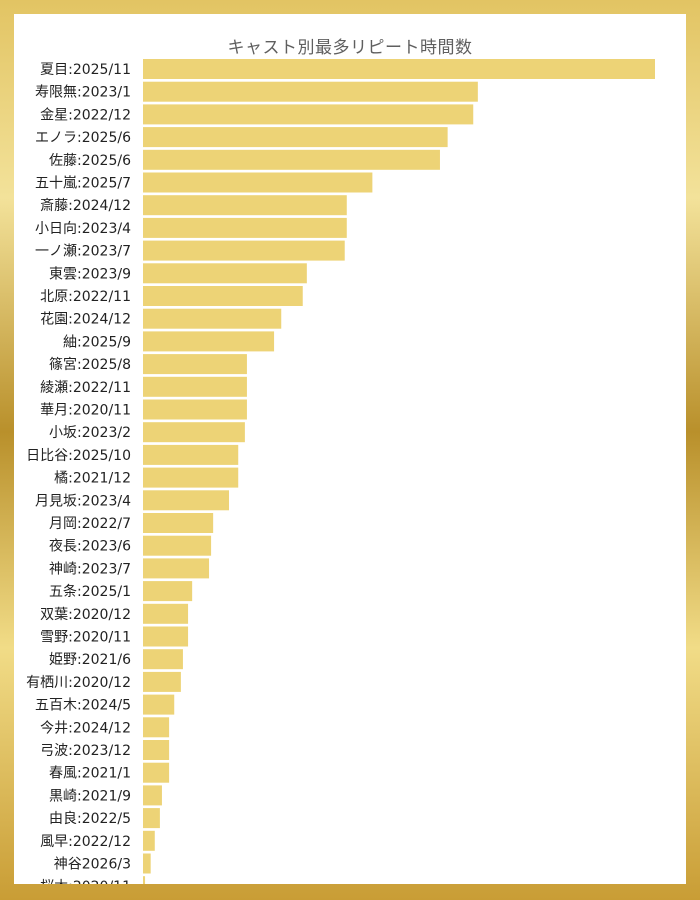 Image resolution: width=700 pixels, height=900 pixels. What do you see at coordinates (90, 433) in the screenshot?
I see `category-label-16: 小坂:2023/2` at bounding box center [90, 433].